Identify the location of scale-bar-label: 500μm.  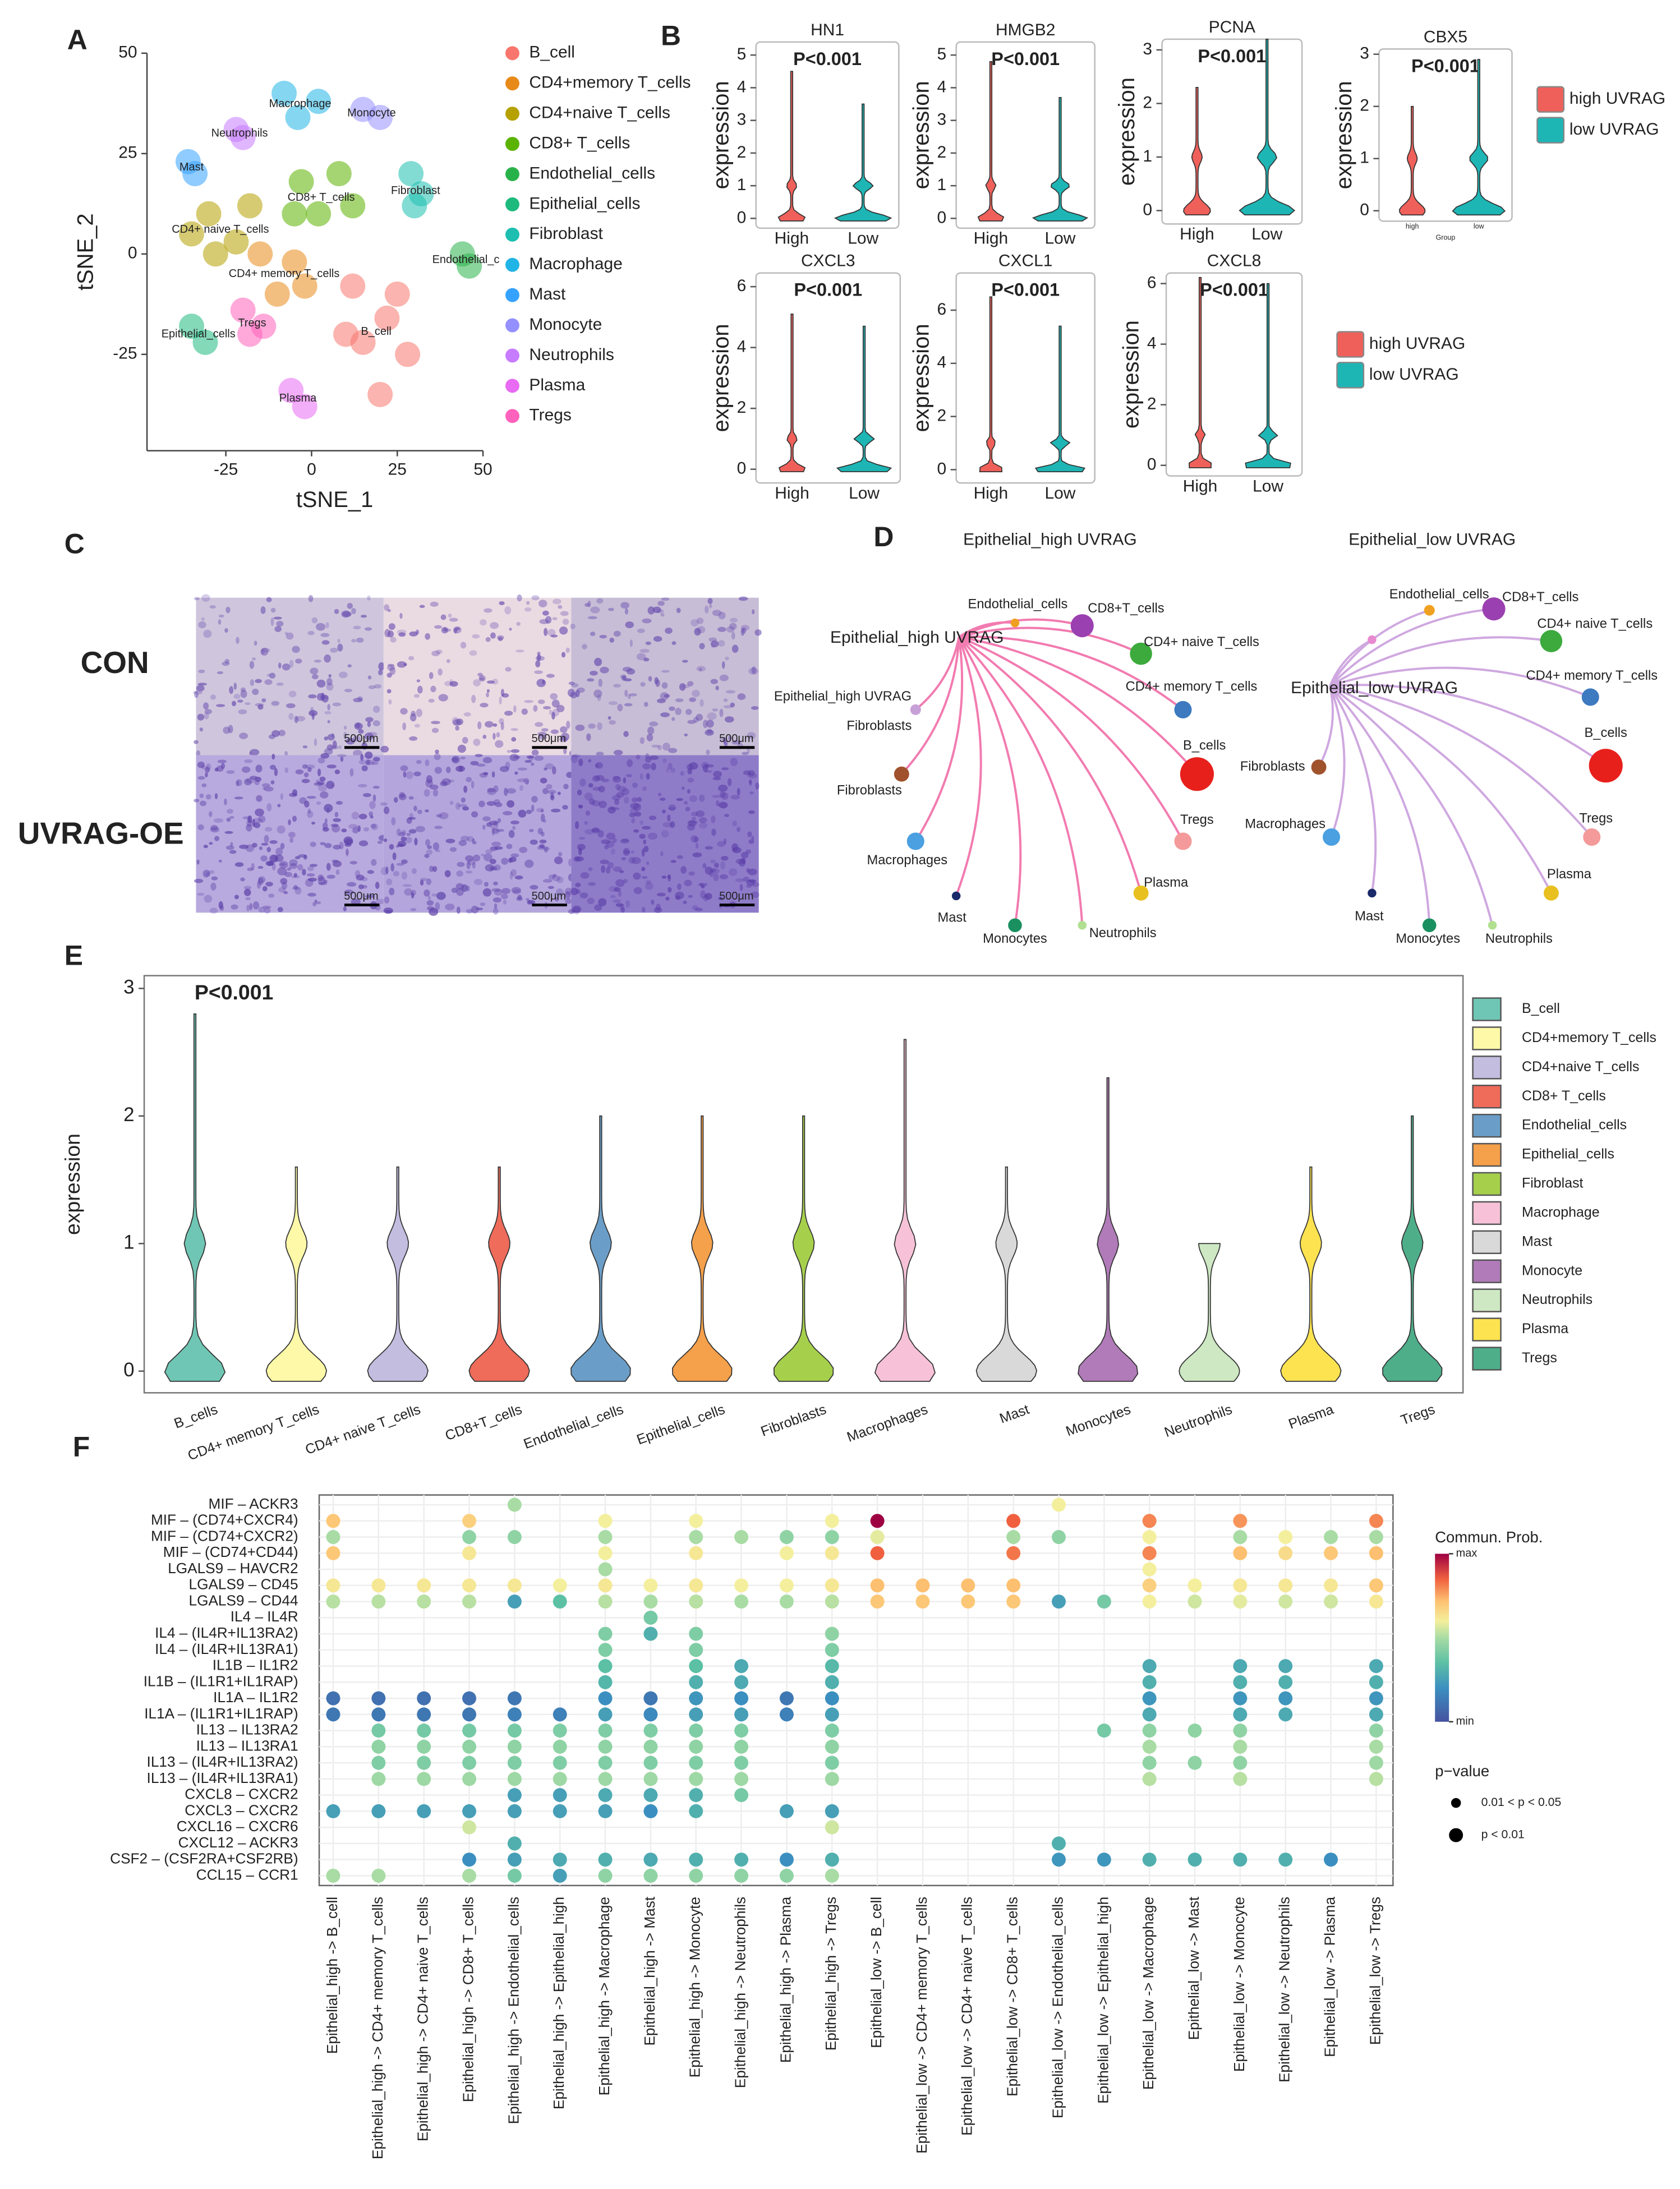
(736, 896).